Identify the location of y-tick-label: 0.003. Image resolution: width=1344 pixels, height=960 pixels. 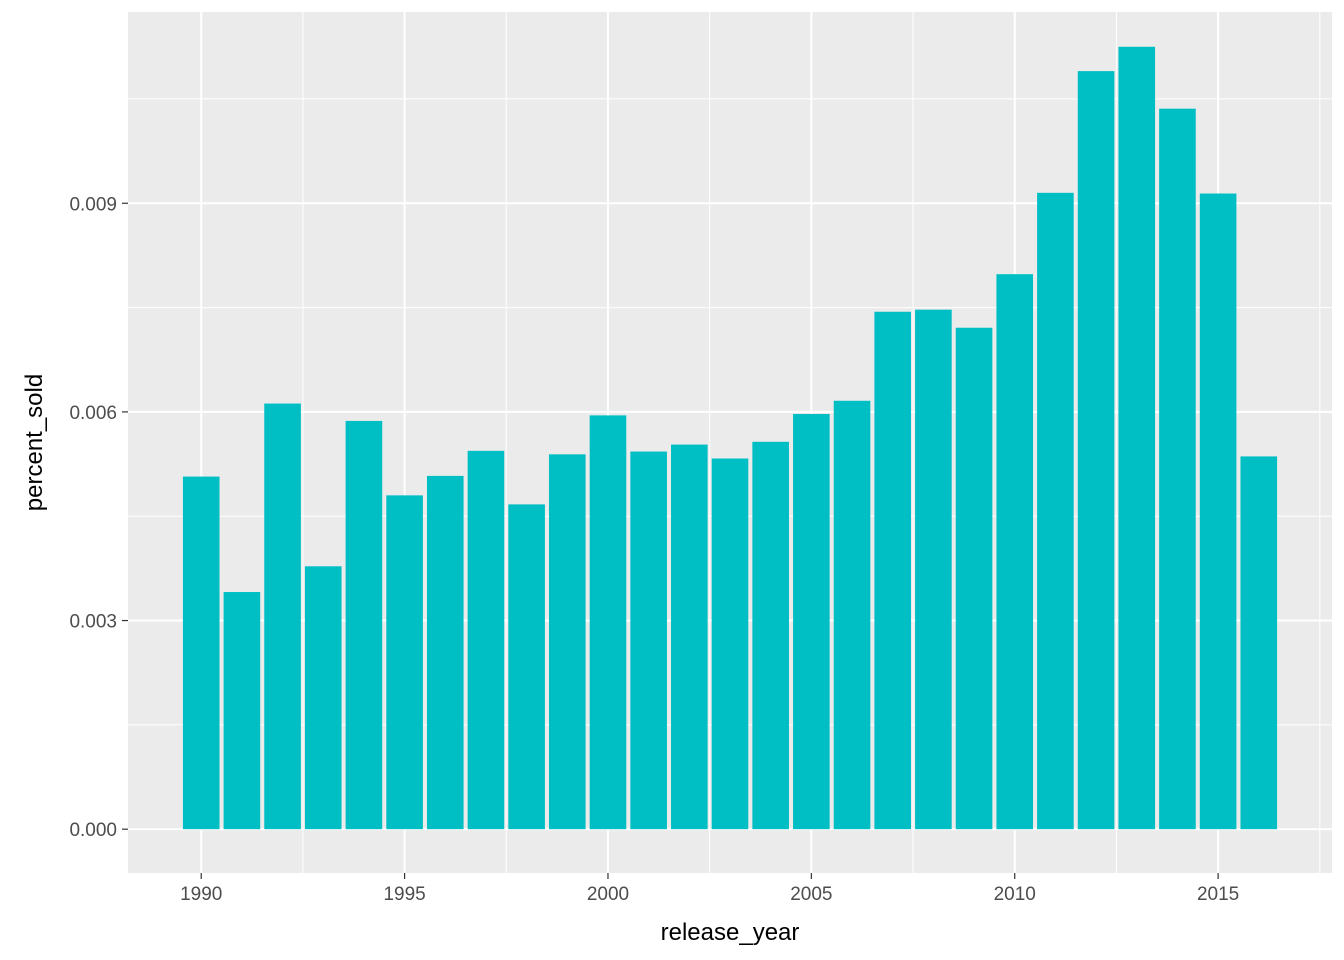
(93, 622).